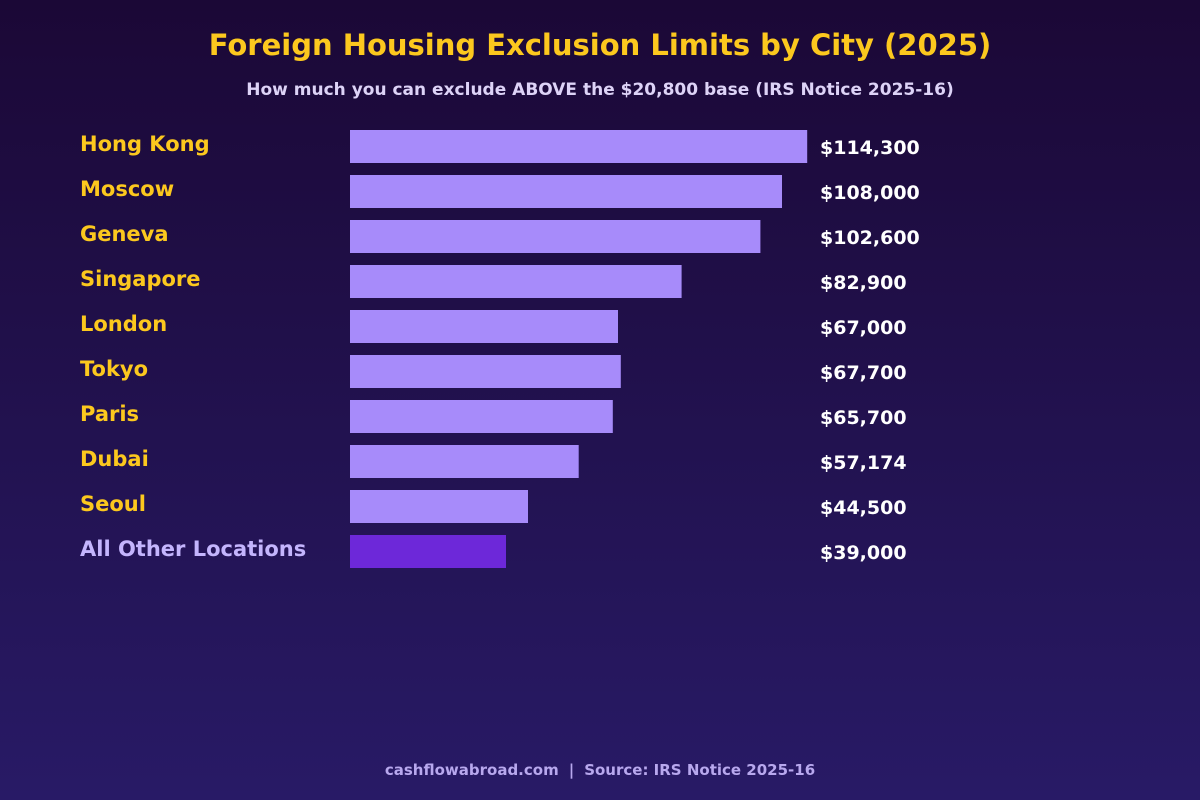 The width and height of the screenshot is (1200, 800). Describe the element at coordinates (870, 238) in the screenshot. I see `value-label-geneva: $102,600` at that location.